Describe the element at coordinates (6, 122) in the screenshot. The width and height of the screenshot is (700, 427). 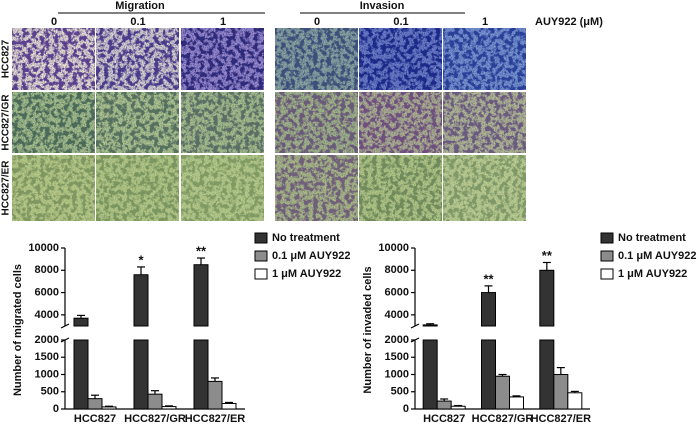
I see `row-label: HCC827/GR` at that location.